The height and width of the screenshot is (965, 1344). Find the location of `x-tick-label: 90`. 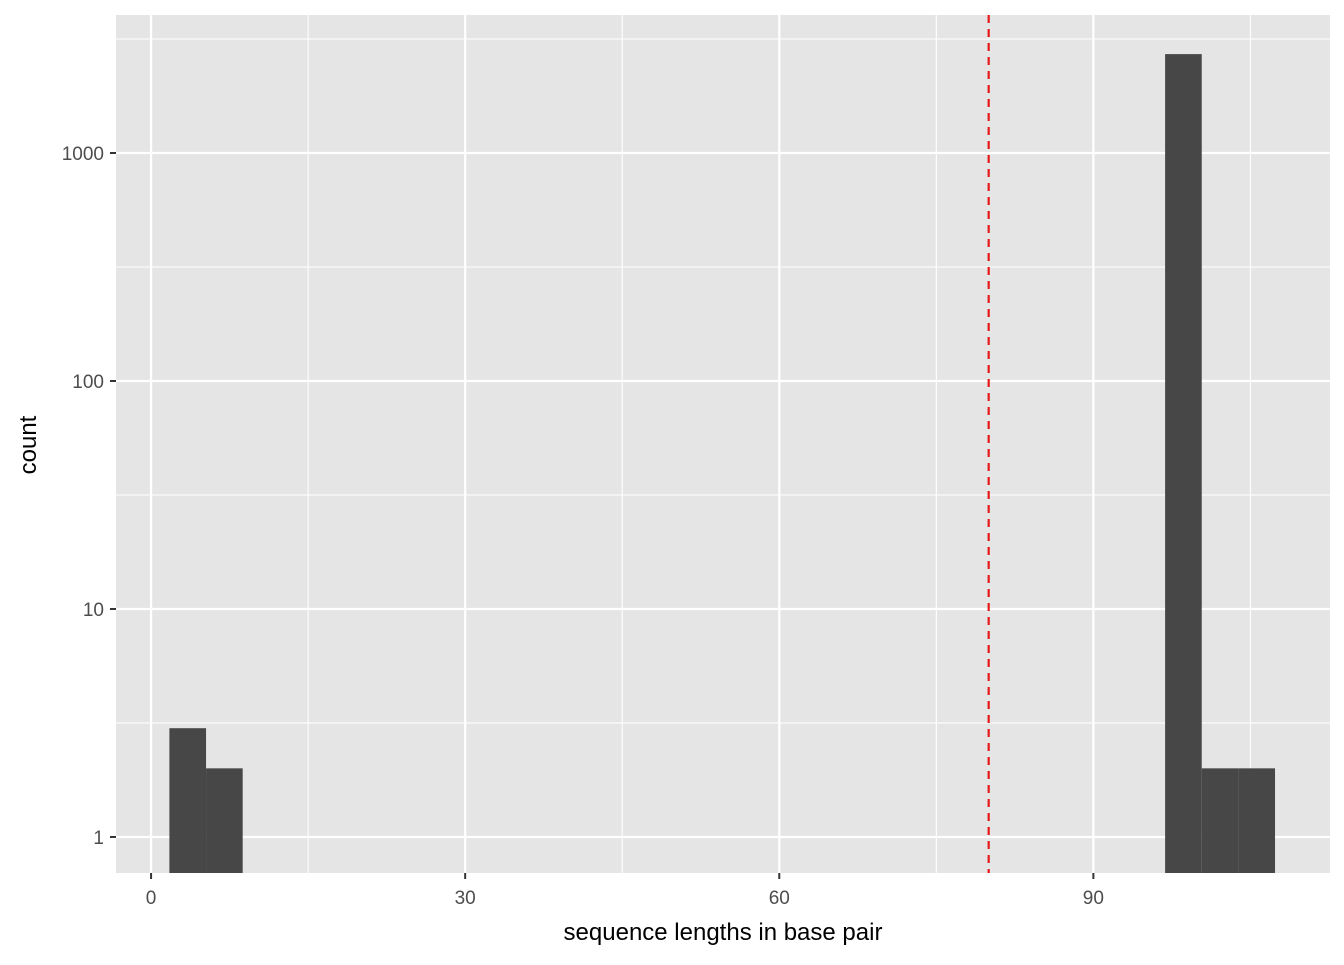

x-tick-label: 90 is located at coordinates (1093, 898).